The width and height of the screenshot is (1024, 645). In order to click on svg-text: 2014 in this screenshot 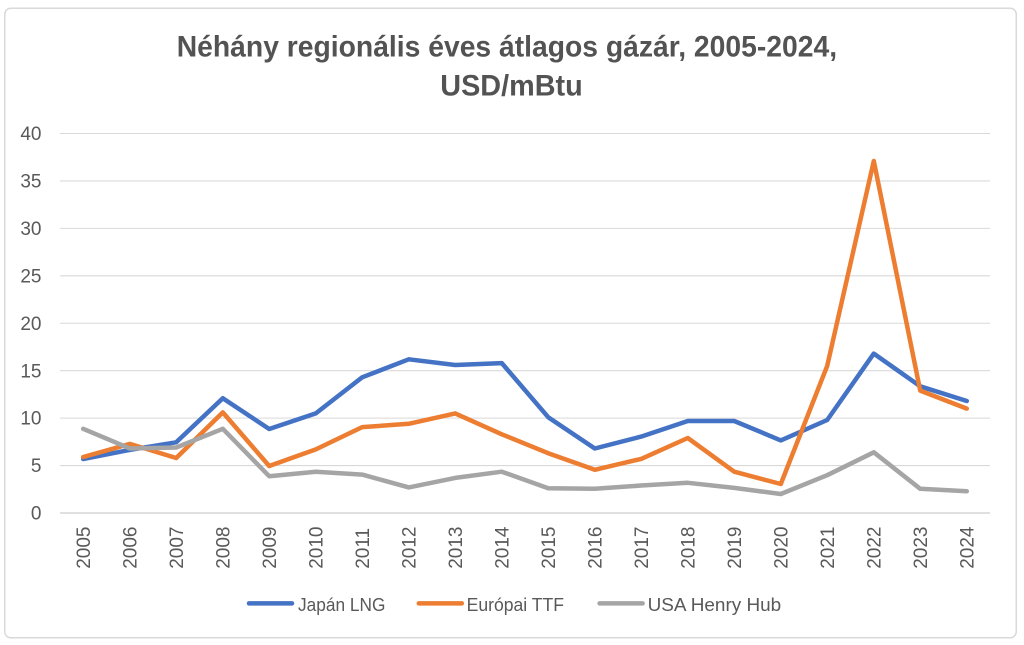, I will do `click(503, 547)`.